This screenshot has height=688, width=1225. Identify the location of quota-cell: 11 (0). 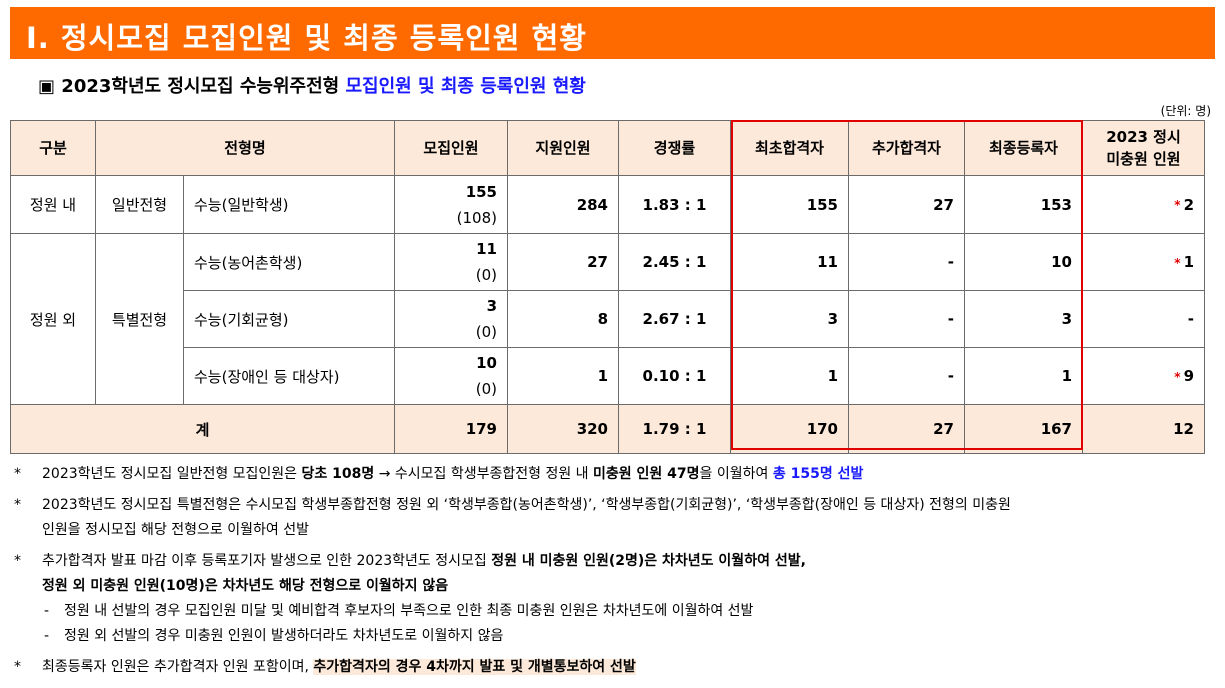
(451, 262).